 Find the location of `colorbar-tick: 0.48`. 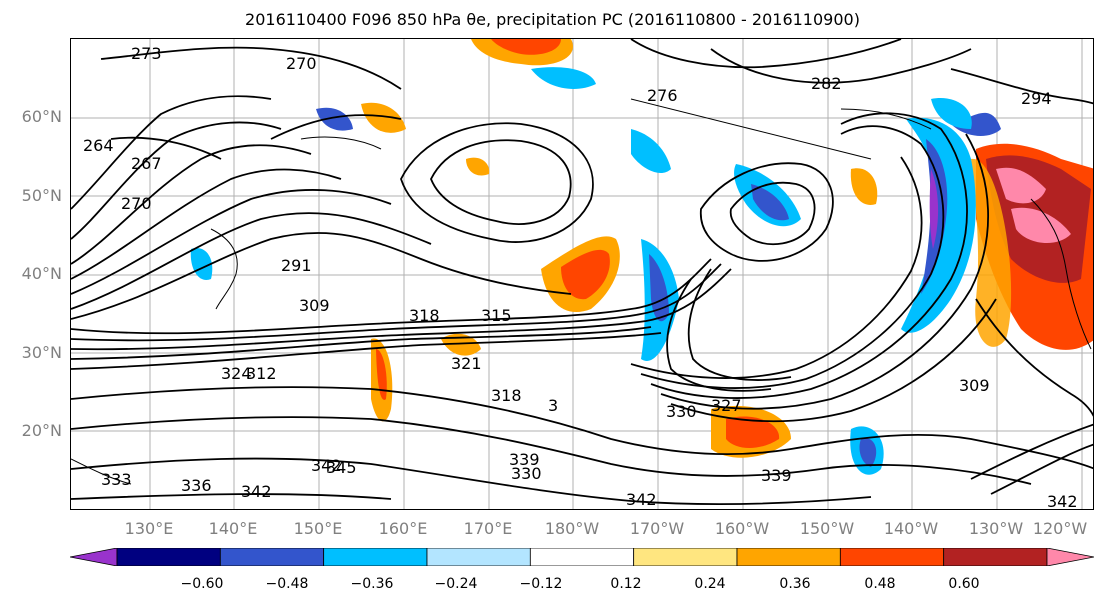

colorbar-tick: 0.48 is located at coordinates (880, 584).